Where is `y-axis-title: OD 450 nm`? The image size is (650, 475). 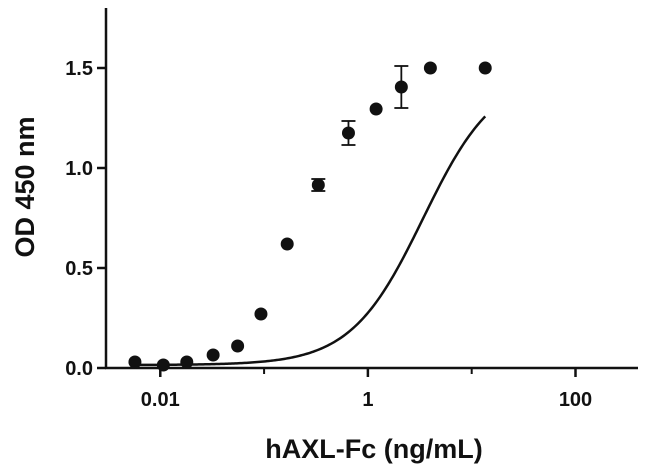
y-axis-title: OD 450 nm is located at coordinates (25, 186).